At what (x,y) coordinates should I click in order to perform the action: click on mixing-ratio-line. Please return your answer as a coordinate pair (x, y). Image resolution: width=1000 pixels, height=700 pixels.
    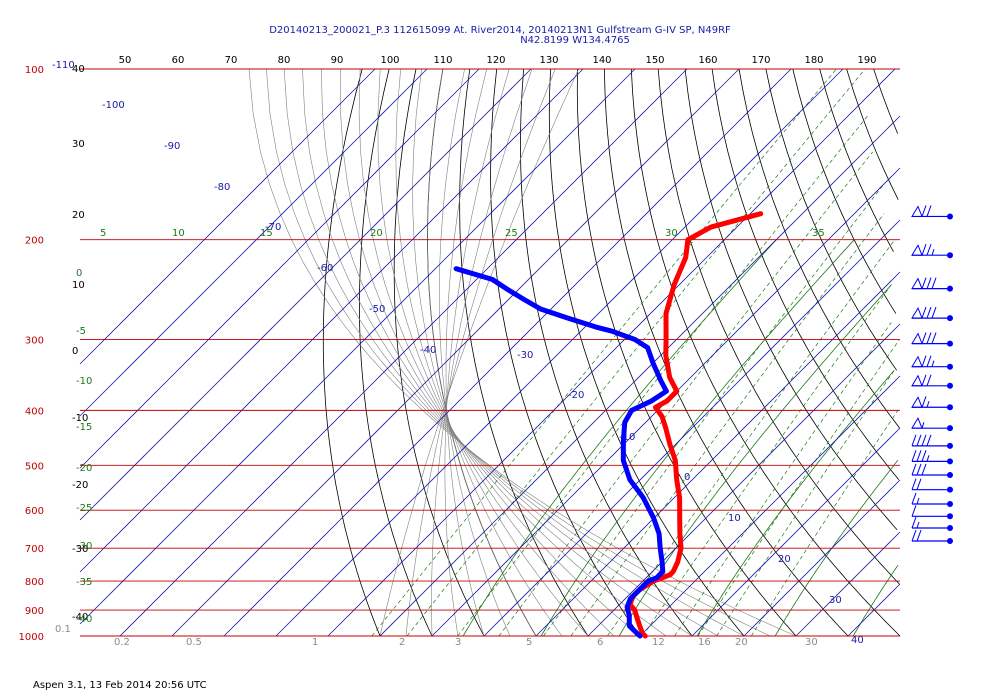
    Looking at the image, I should click on (767, 460).